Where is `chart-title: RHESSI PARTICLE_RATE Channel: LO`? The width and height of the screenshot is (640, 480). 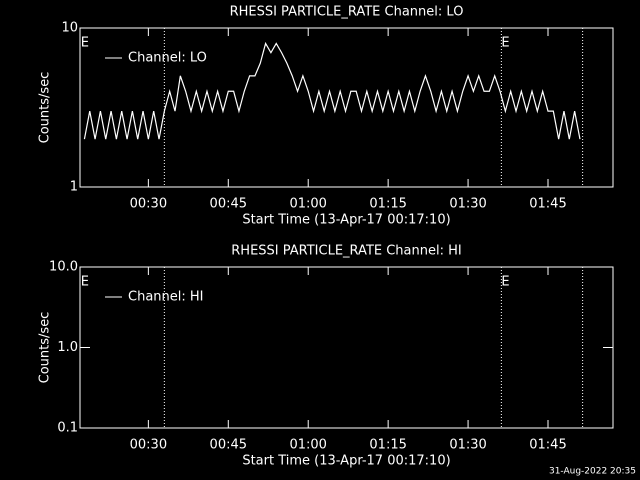
chart-title: RHESSI PARTICLE_RATE Channel: LO is located at coordinates (347, 12).